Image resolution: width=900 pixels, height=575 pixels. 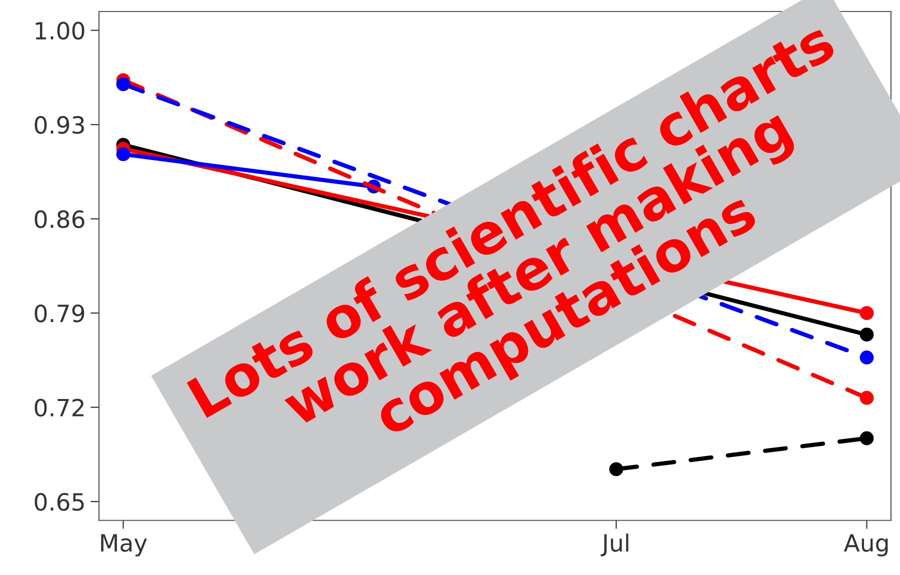 I want to click on y-tick-label: 0.72, so click(x=59, y=407).